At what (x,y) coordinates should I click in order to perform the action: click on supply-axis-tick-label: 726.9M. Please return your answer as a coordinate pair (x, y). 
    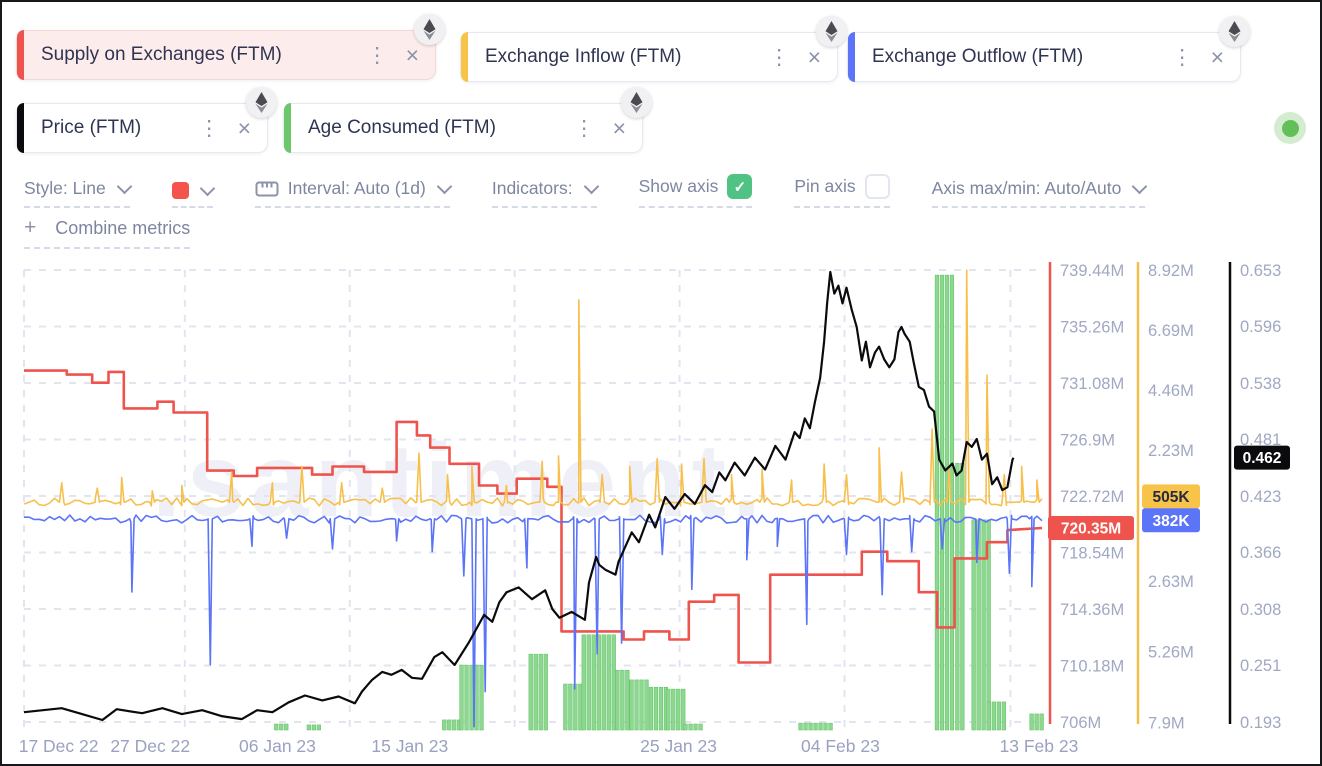
    Looking at the image, I should click on (1087, 441).